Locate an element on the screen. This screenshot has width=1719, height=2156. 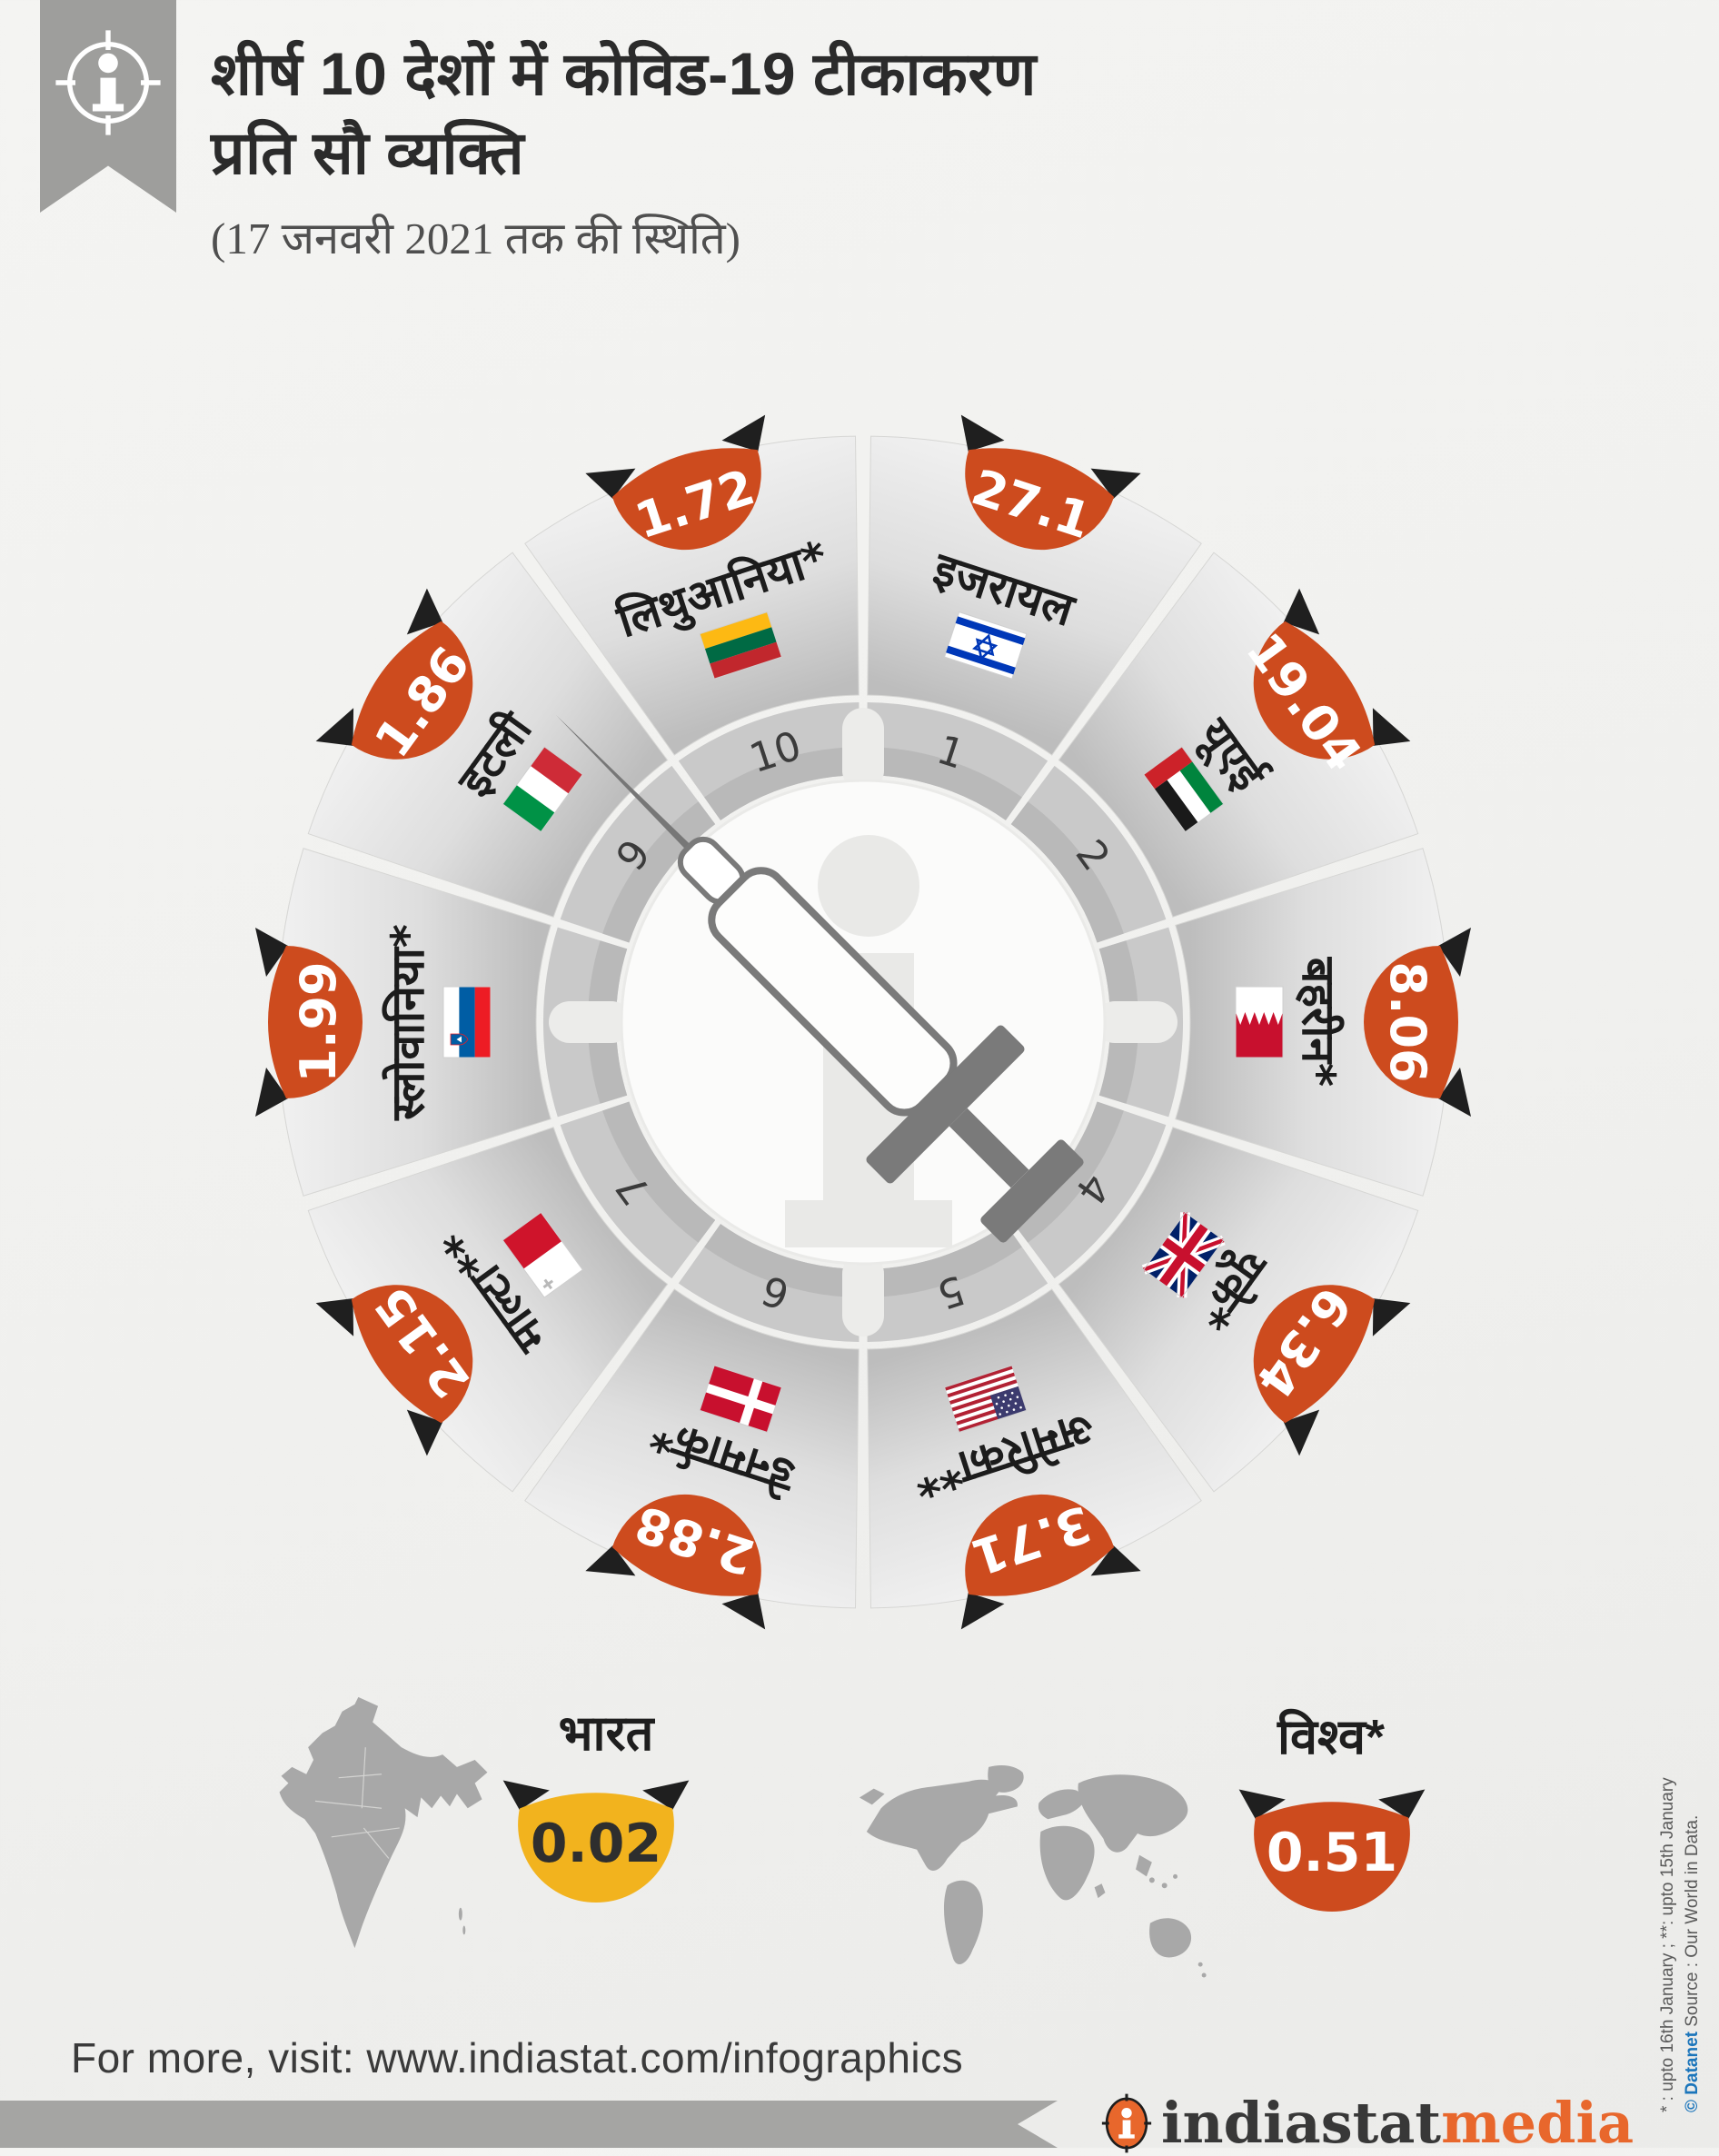
wheel-segment-bahrain: 3बहरीन*8.06 is located at coordinates (1284, 1023).